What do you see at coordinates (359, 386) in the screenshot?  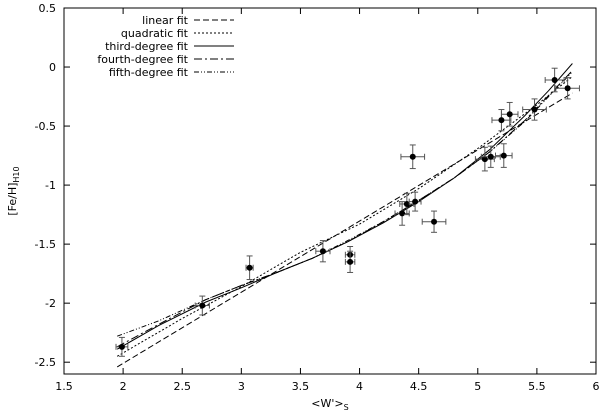 I see `x-tick-label: 4` at bounding box center [359, 386].